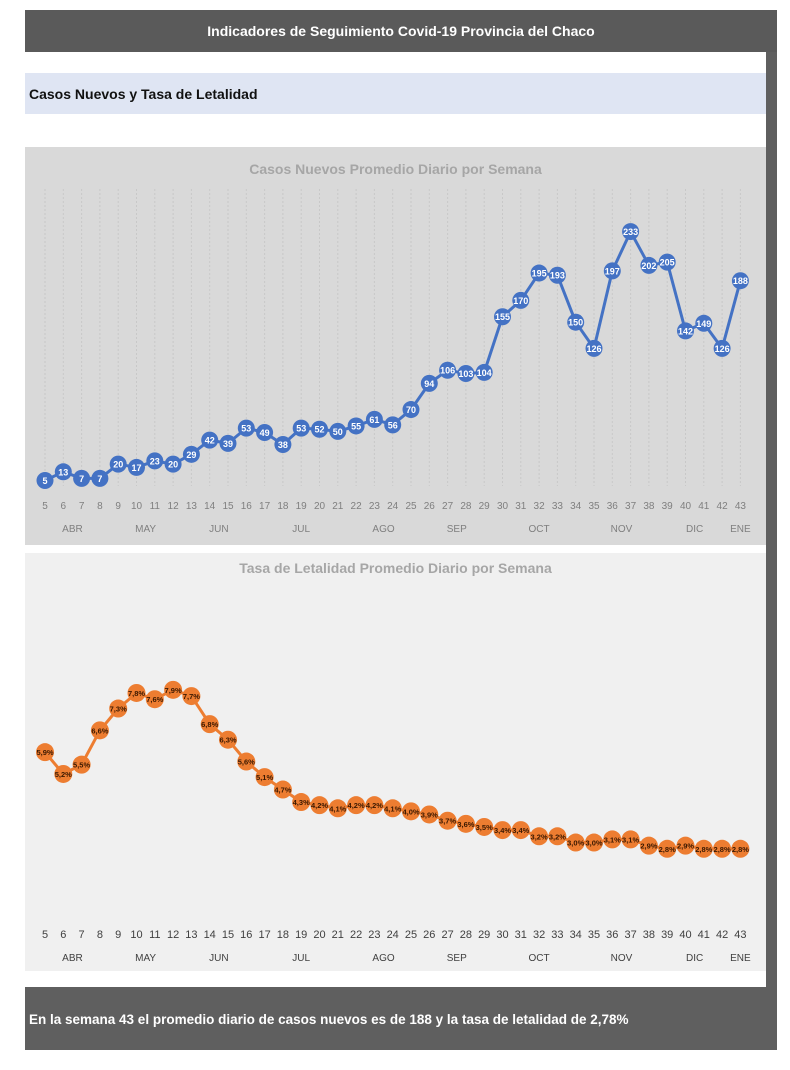 The height and width of the screenshot is (1070, 790). Describe the element at coordinates (558, 506) in the screenshot. I see `x-tick-label: 33` at that location.